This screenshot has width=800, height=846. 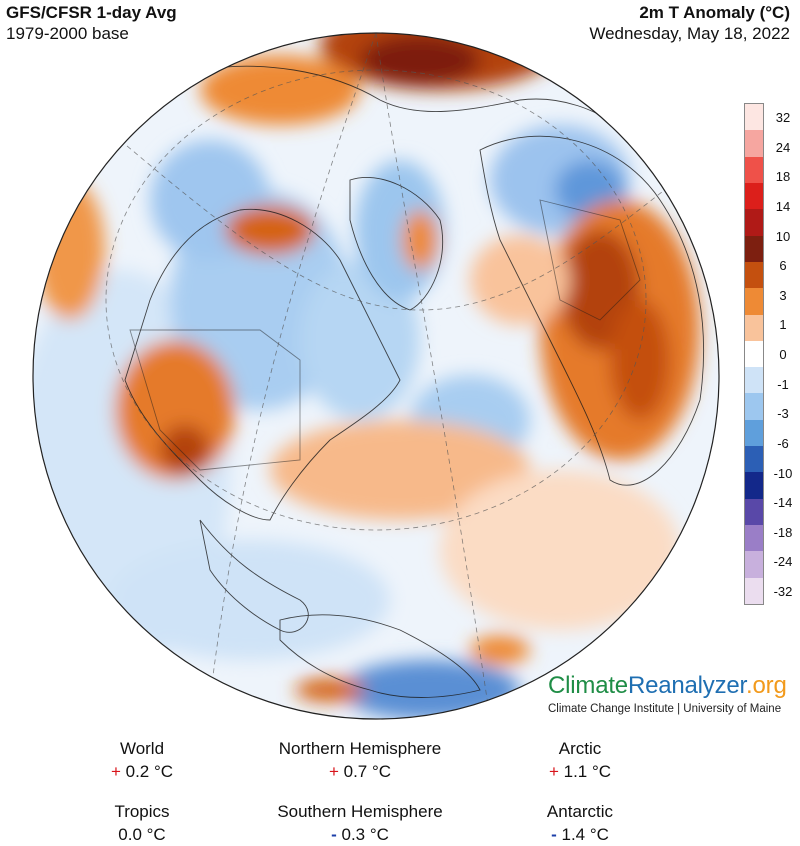 What do you see at coordinates (142, 823) in the screenshot?
I see `stat-tropics: Tropics 0.0 °C` at bounding box center [142, 823].